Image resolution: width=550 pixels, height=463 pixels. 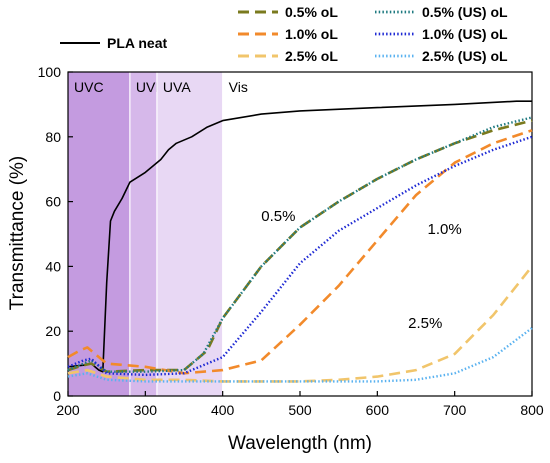 What do you see at coordinates (53, 266) in the screenshot?
I see `y-tick-label: 40` at bounding box center [53, 266].